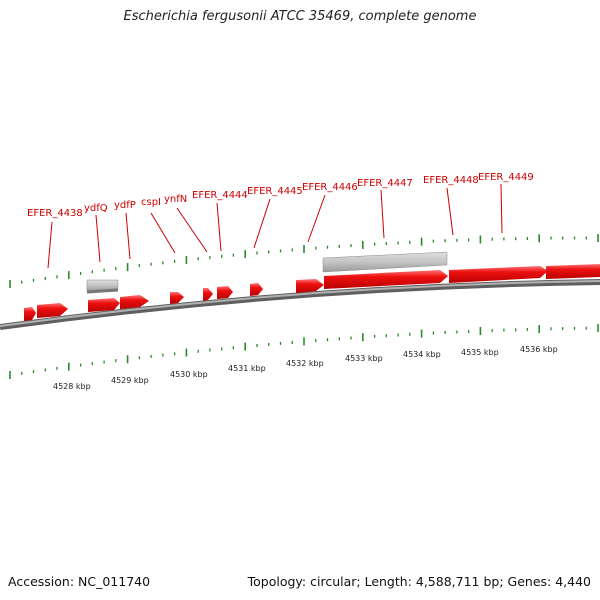 Image resolution: width=600 pixels, height=600 pixels. Describe the element at coordinates (189, 374) in the screenshot. I see `scale-label: 4530 kbp` at that location.